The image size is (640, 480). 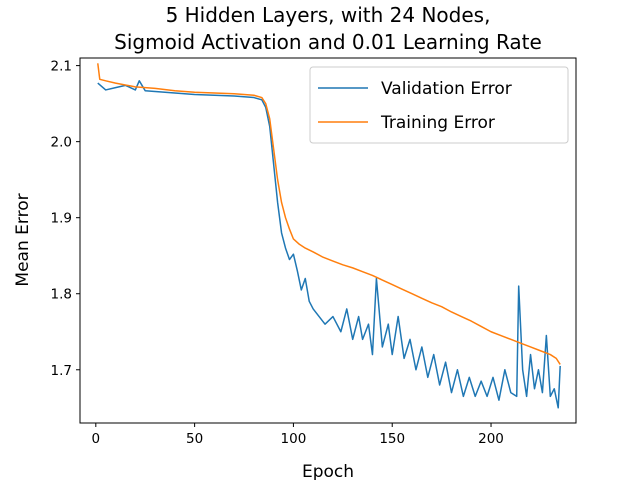 I want to click on x-tick-label: 100, so click(x=294, y=439).